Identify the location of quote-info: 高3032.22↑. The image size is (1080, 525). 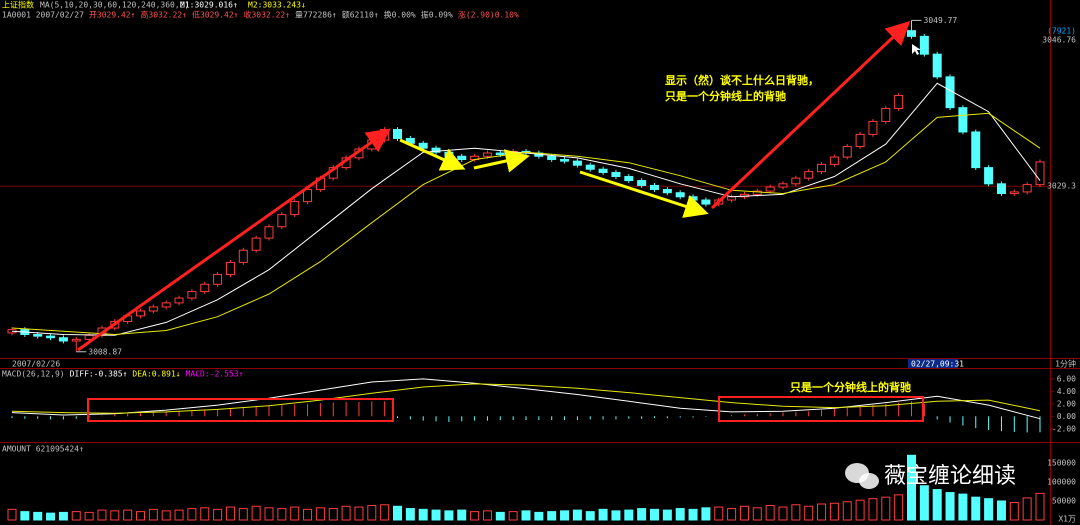
(163, 15).